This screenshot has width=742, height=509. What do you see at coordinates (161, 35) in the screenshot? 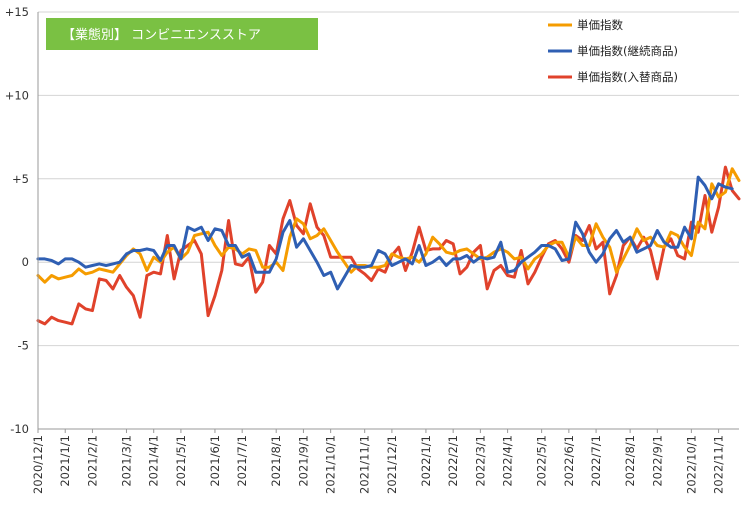
I see `chart-title: 【業態別】 コンビニエンスストア` at bounding box center [161, 35].